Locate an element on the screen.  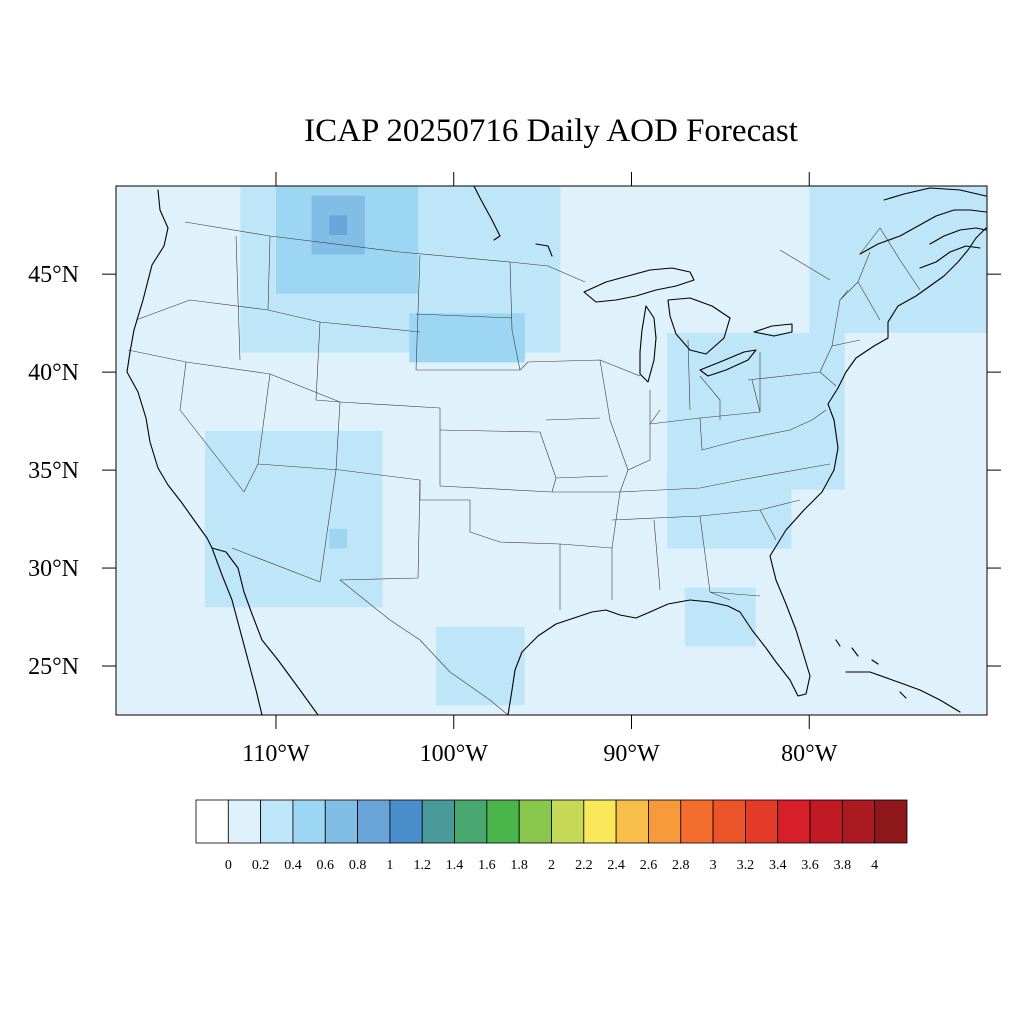
canada-us-border is located at coordinates (385, 252).